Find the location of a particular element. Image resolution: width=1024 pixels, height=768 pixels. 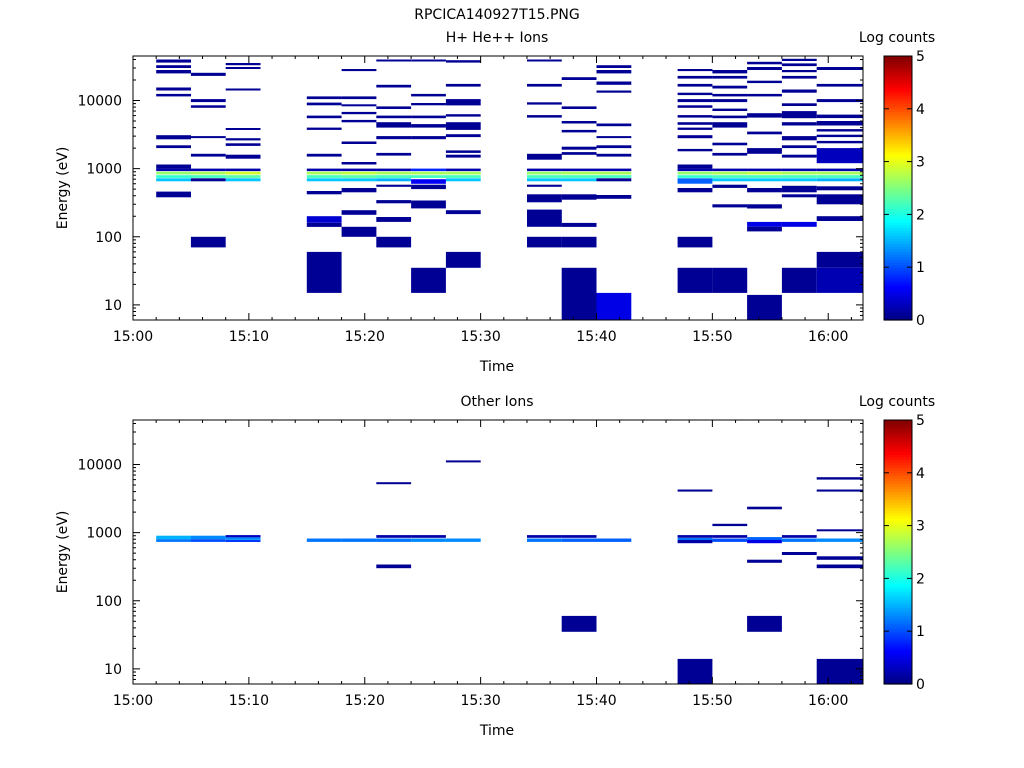

colorbar-tick-label: 1 is located at coordinates (920, 632).